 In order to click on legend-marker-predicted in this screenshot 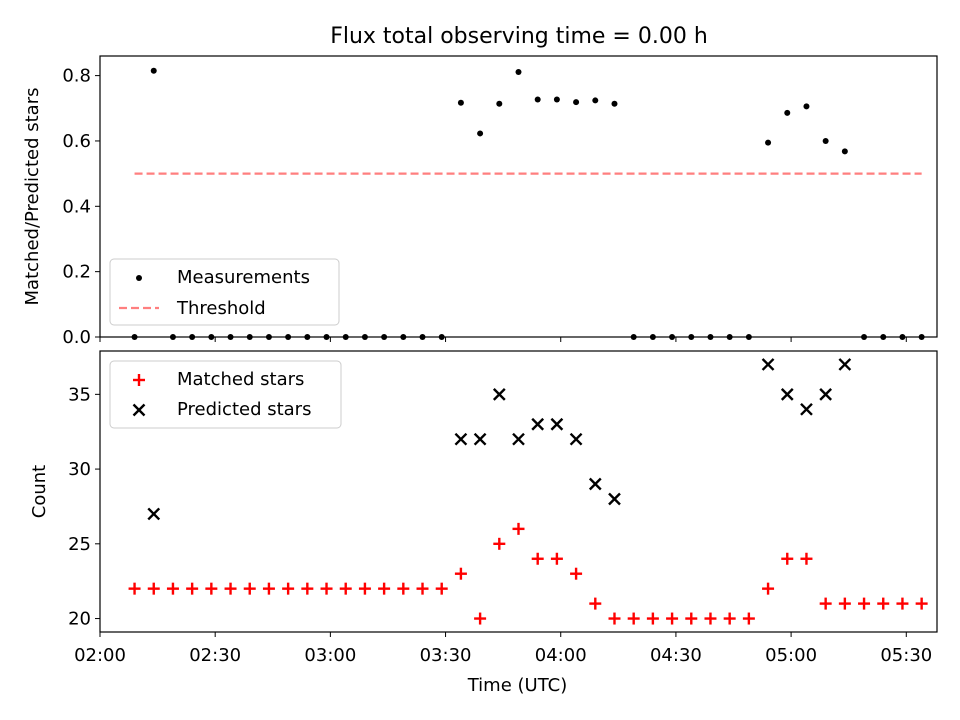, I will do `click(139, 410)`.